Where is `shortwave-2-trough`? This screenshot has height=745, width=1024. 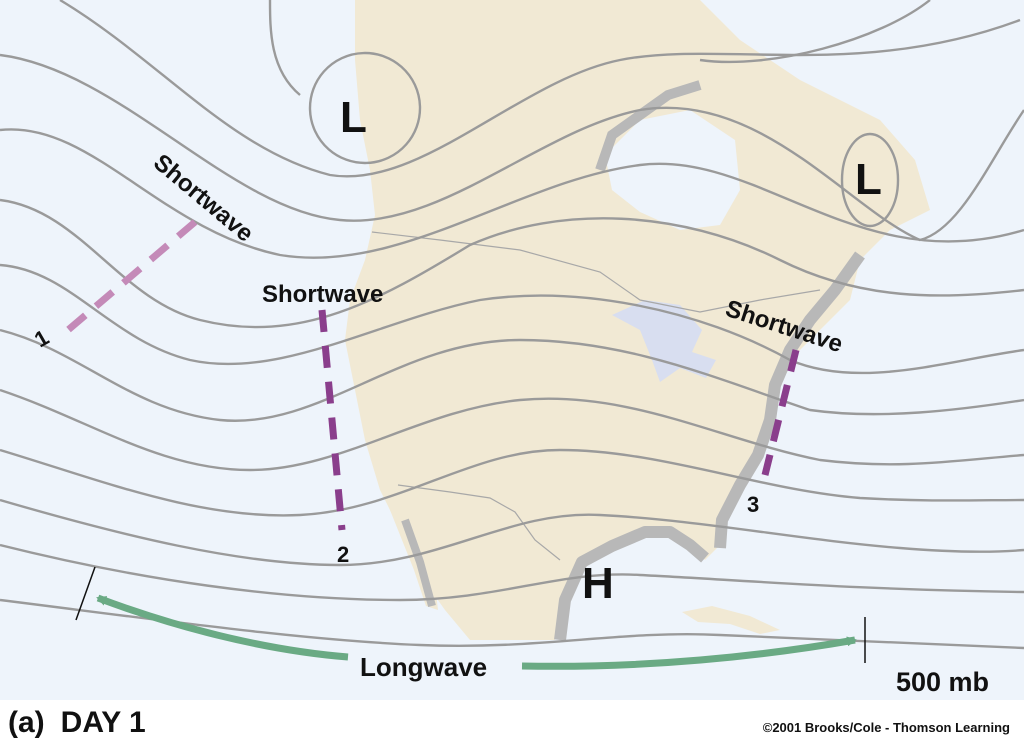
shortwave-2-trough is located at coordinates (332, 420).